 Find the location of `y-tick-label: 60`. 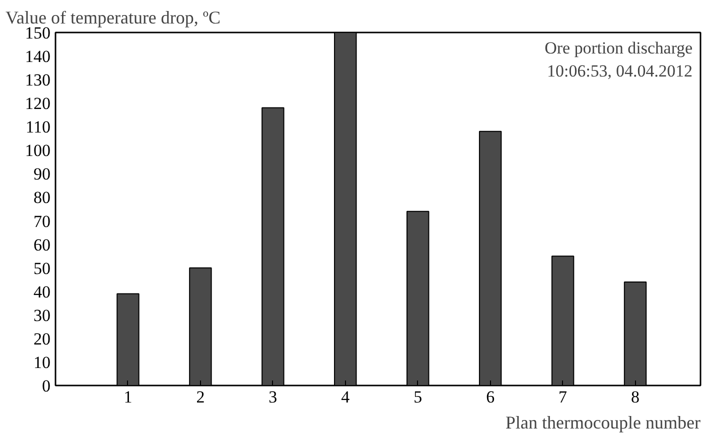

y-tick-label: 60 is located at coordinates (42, 244).